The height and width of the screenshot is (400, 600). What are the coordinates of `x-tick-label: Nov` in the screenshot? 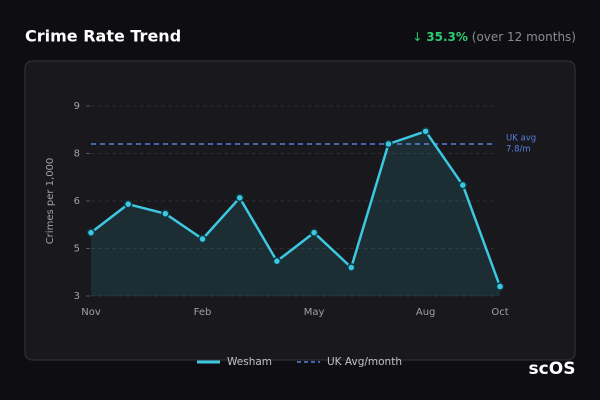 It's located at (91, 312).